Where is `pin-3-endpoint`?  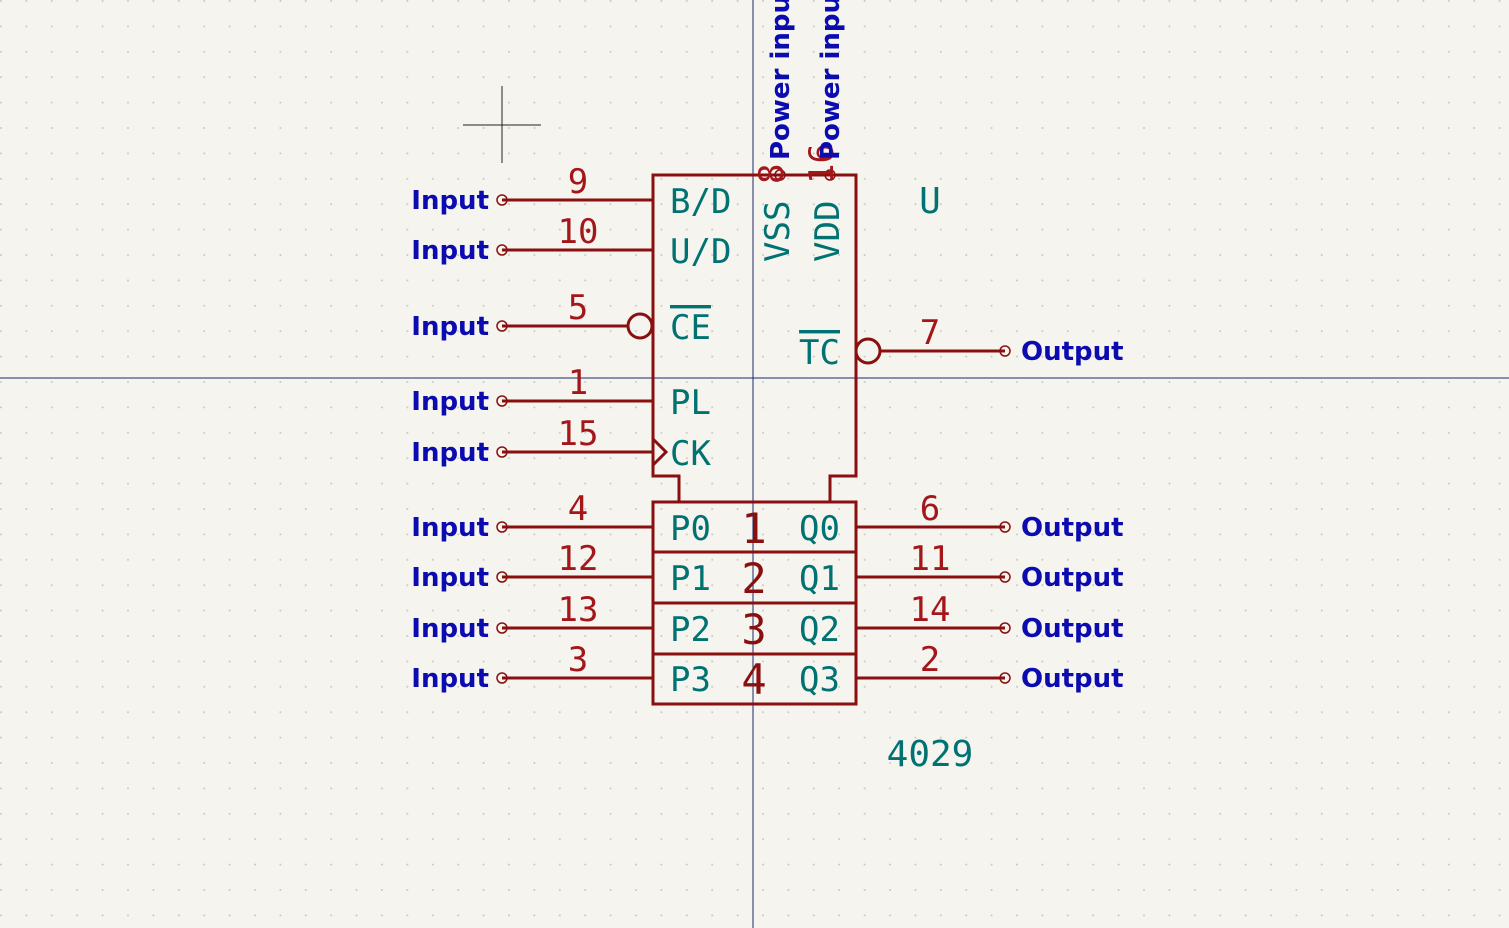
pin-3-endpoint is located at coordinates (502, 678).